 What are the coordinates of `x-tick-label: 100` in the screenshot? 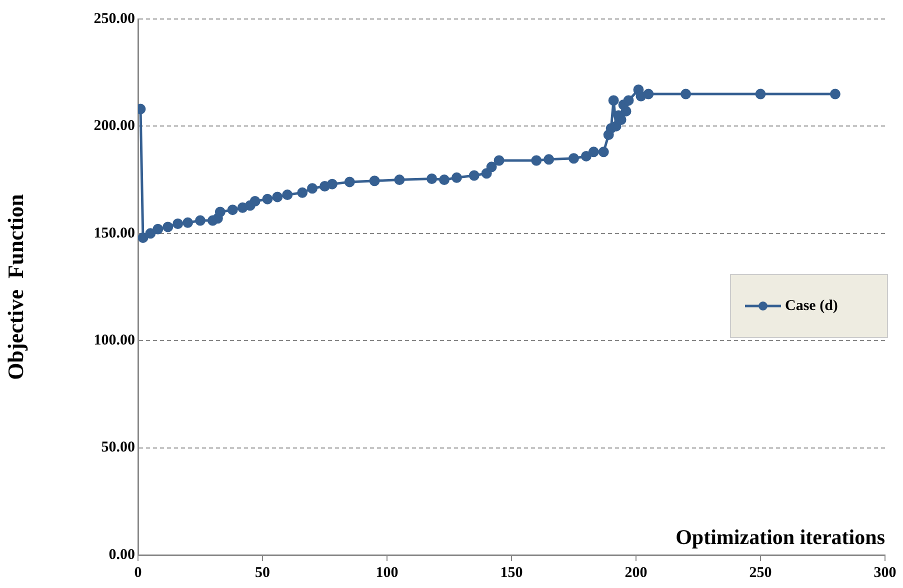 It's located at (387, 572).